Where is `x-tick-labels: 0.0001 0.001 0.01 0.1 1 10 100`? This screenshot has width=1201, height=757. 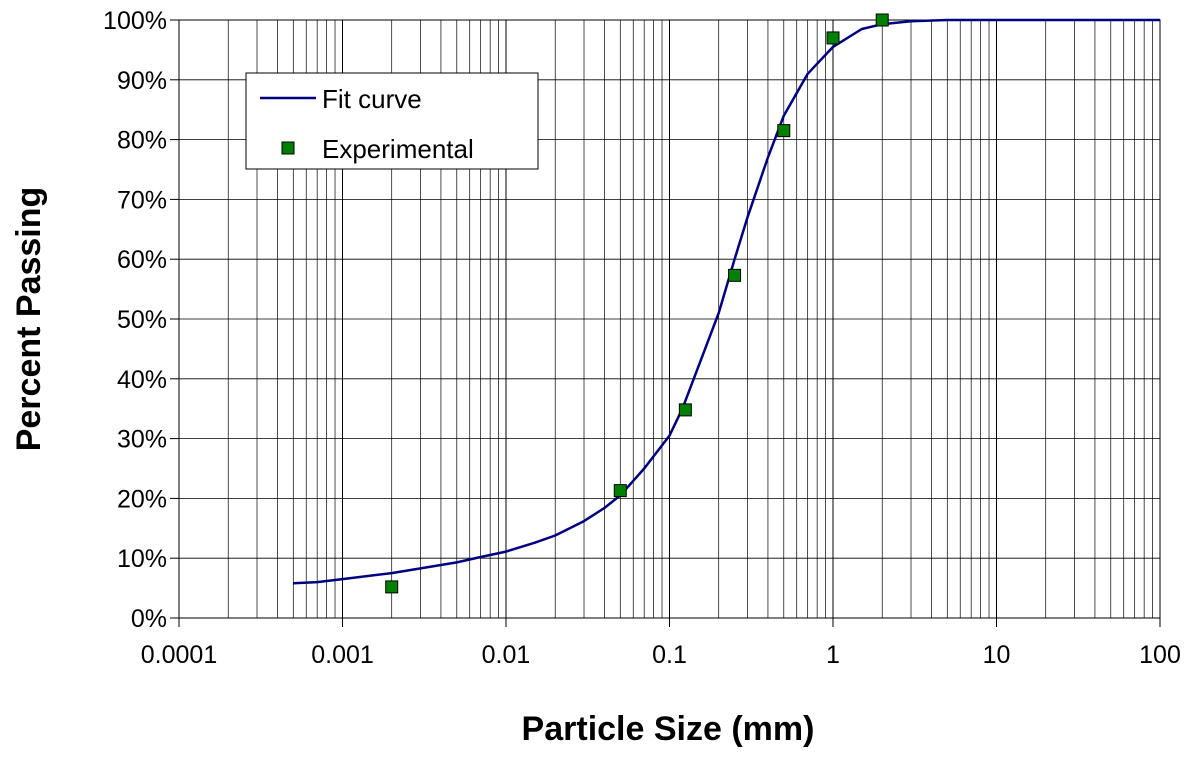
x-tick-labels: 0.0001 0.001 0.01 0.1 1 10 100 is located at coordinates (661, 655).